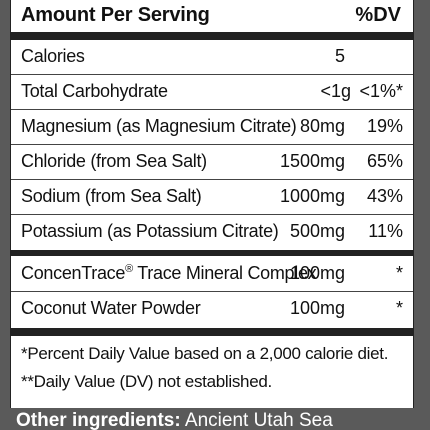  What do you see at coordinates (115, 15) in the screenshot?
I see `amount-per-serving-heading: Amount Per Serving` at bounding box center [115, 15].